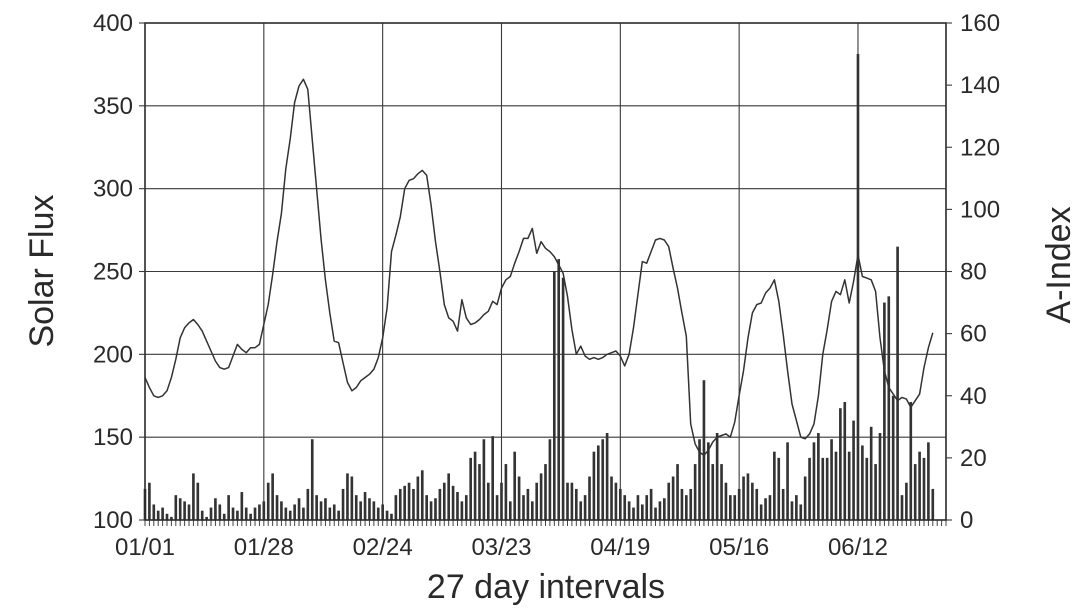  Describe the element at coordinates (113, 520) in the screenshot. I see `y-tick-label: 100` at that location.